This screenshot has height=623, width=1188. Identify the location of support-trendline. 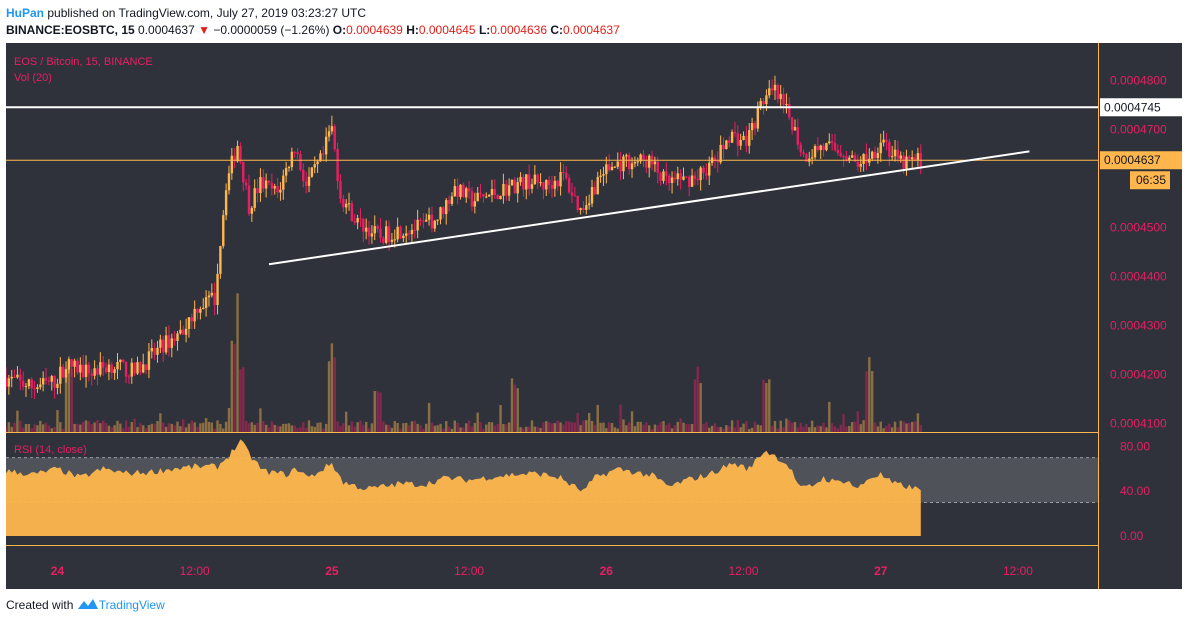
(649, 208).